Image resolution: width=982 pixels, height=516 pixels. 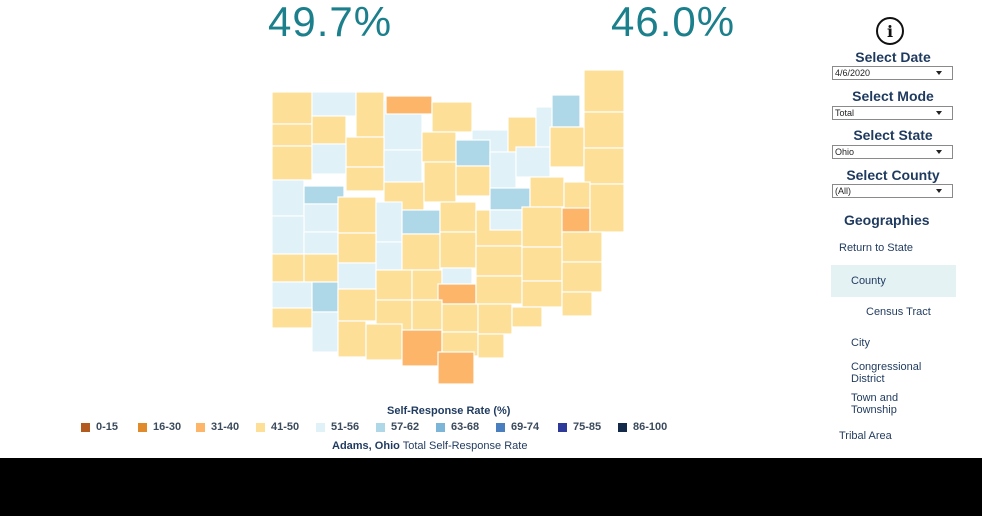 I want to click on legend-label: 75-85, so click(x=587, y=427).